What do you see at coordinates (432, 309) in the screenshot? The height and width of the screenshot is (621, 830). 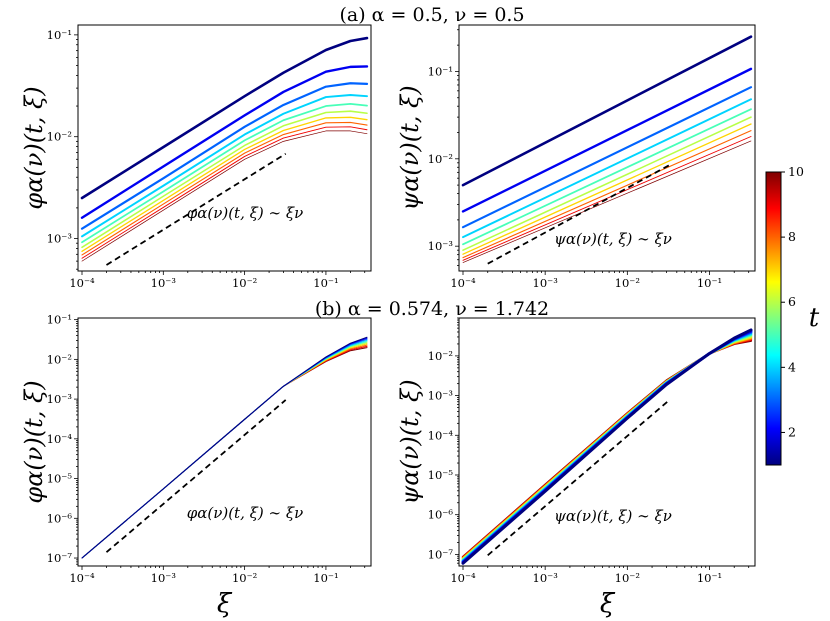 I see `title-b: (b) α = 0.574, ν = 1.742` at bounding box center [432, 309].